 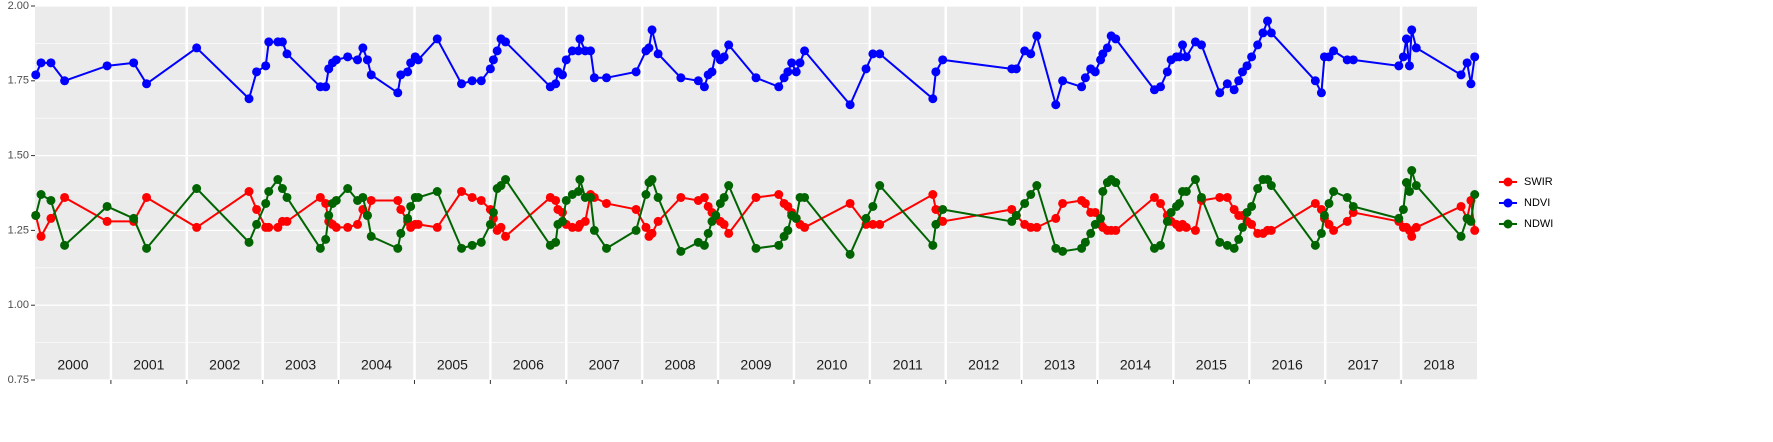 What do you see at coordinates (1438, 365) in the screenshot?
I see `year-label: 2018` at bounding box center [1438, 365].